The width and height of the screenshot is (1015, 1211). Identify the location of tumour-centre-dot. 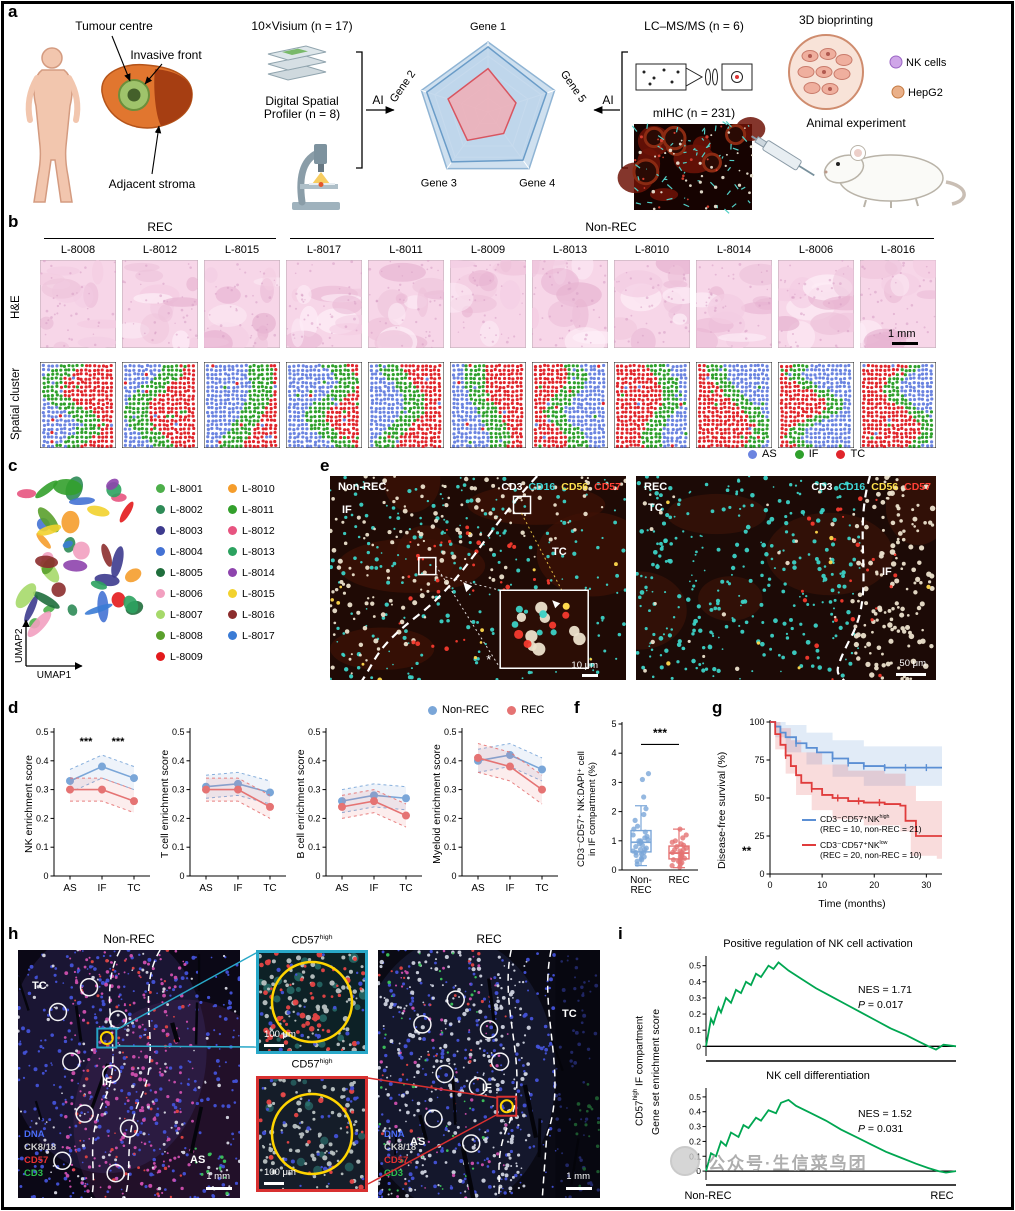
(134, 95).